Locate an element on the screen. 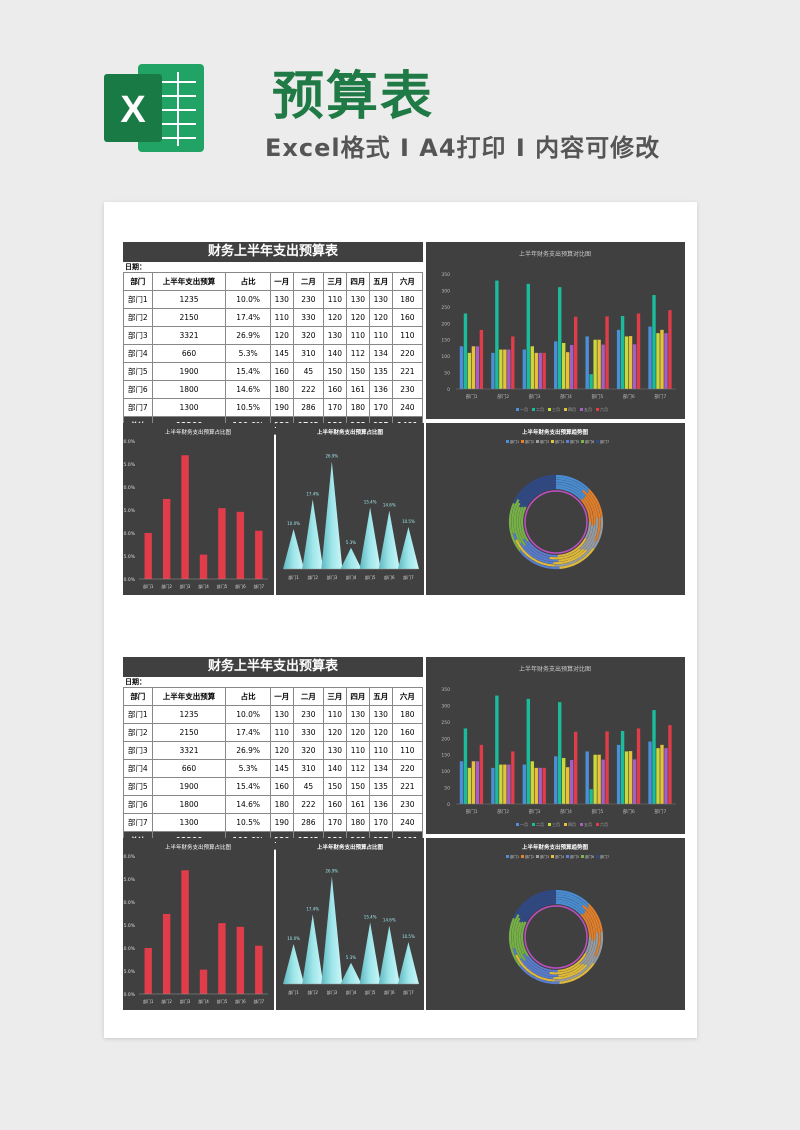 The height and width of the screenshot is (1130, 800). table-cell: 1235 is located at coordinates (189, 299).